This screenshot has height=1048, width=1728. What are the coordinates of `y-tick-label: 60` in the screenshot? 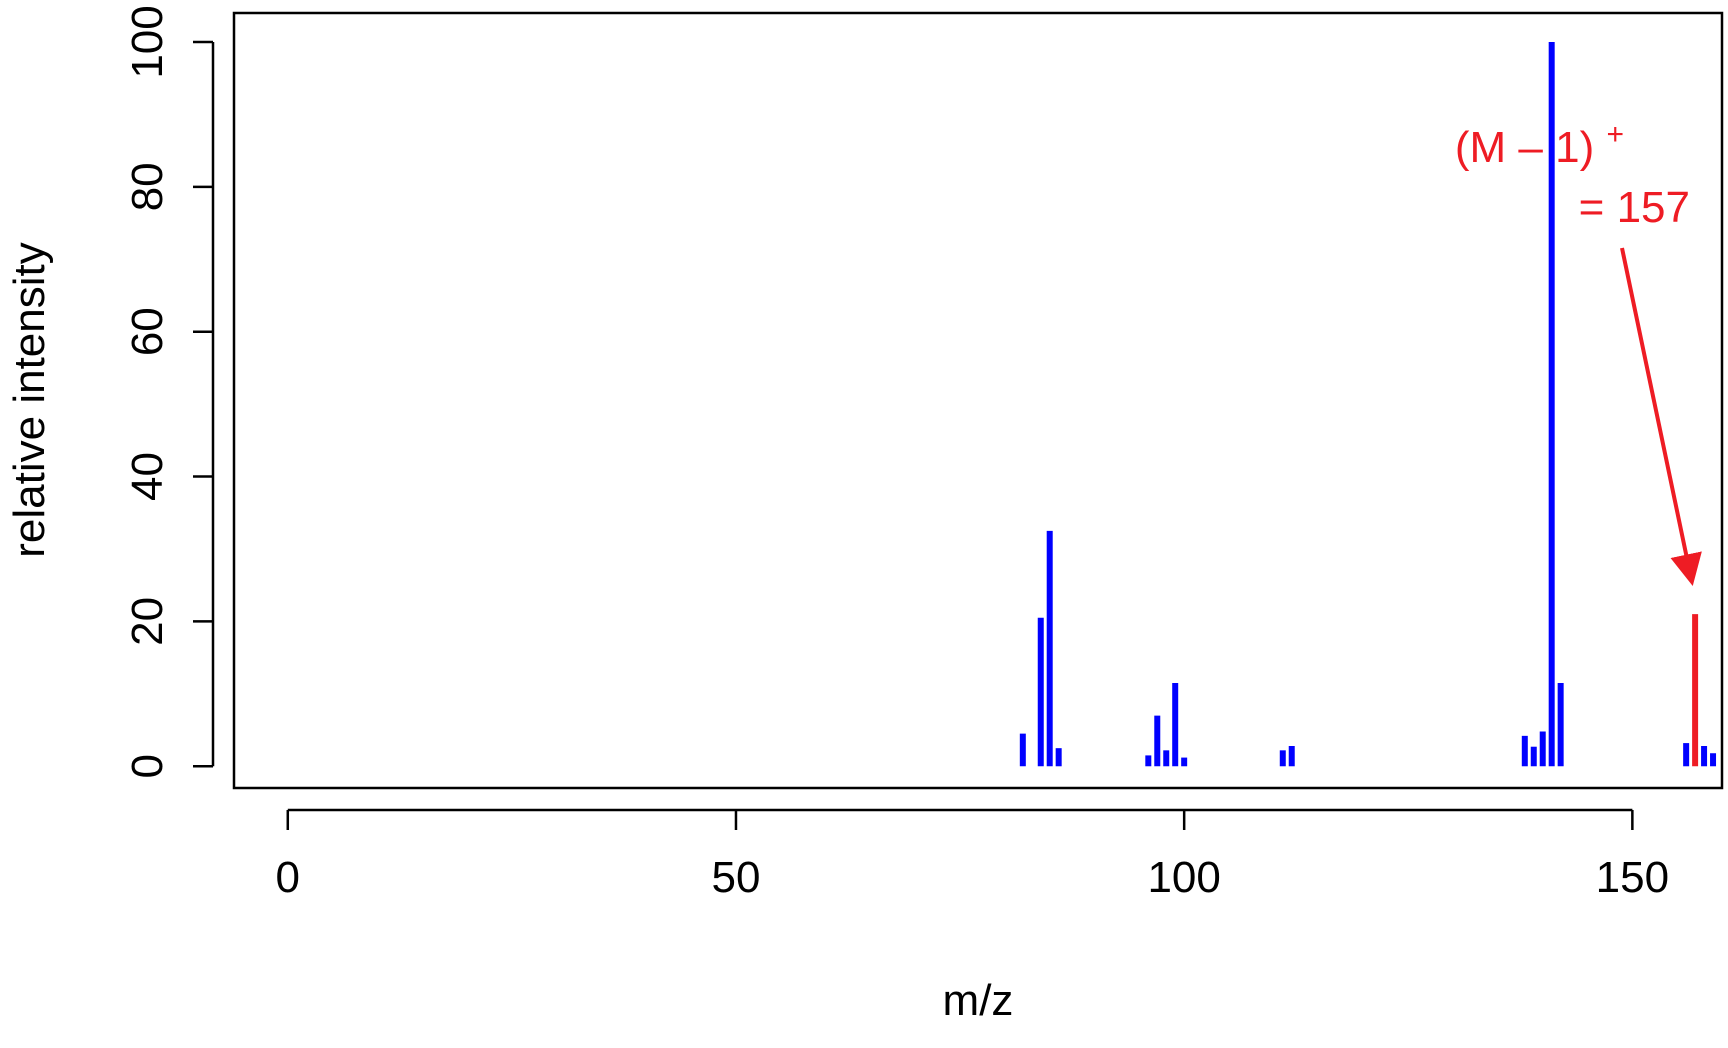 It's located at (147, 331).